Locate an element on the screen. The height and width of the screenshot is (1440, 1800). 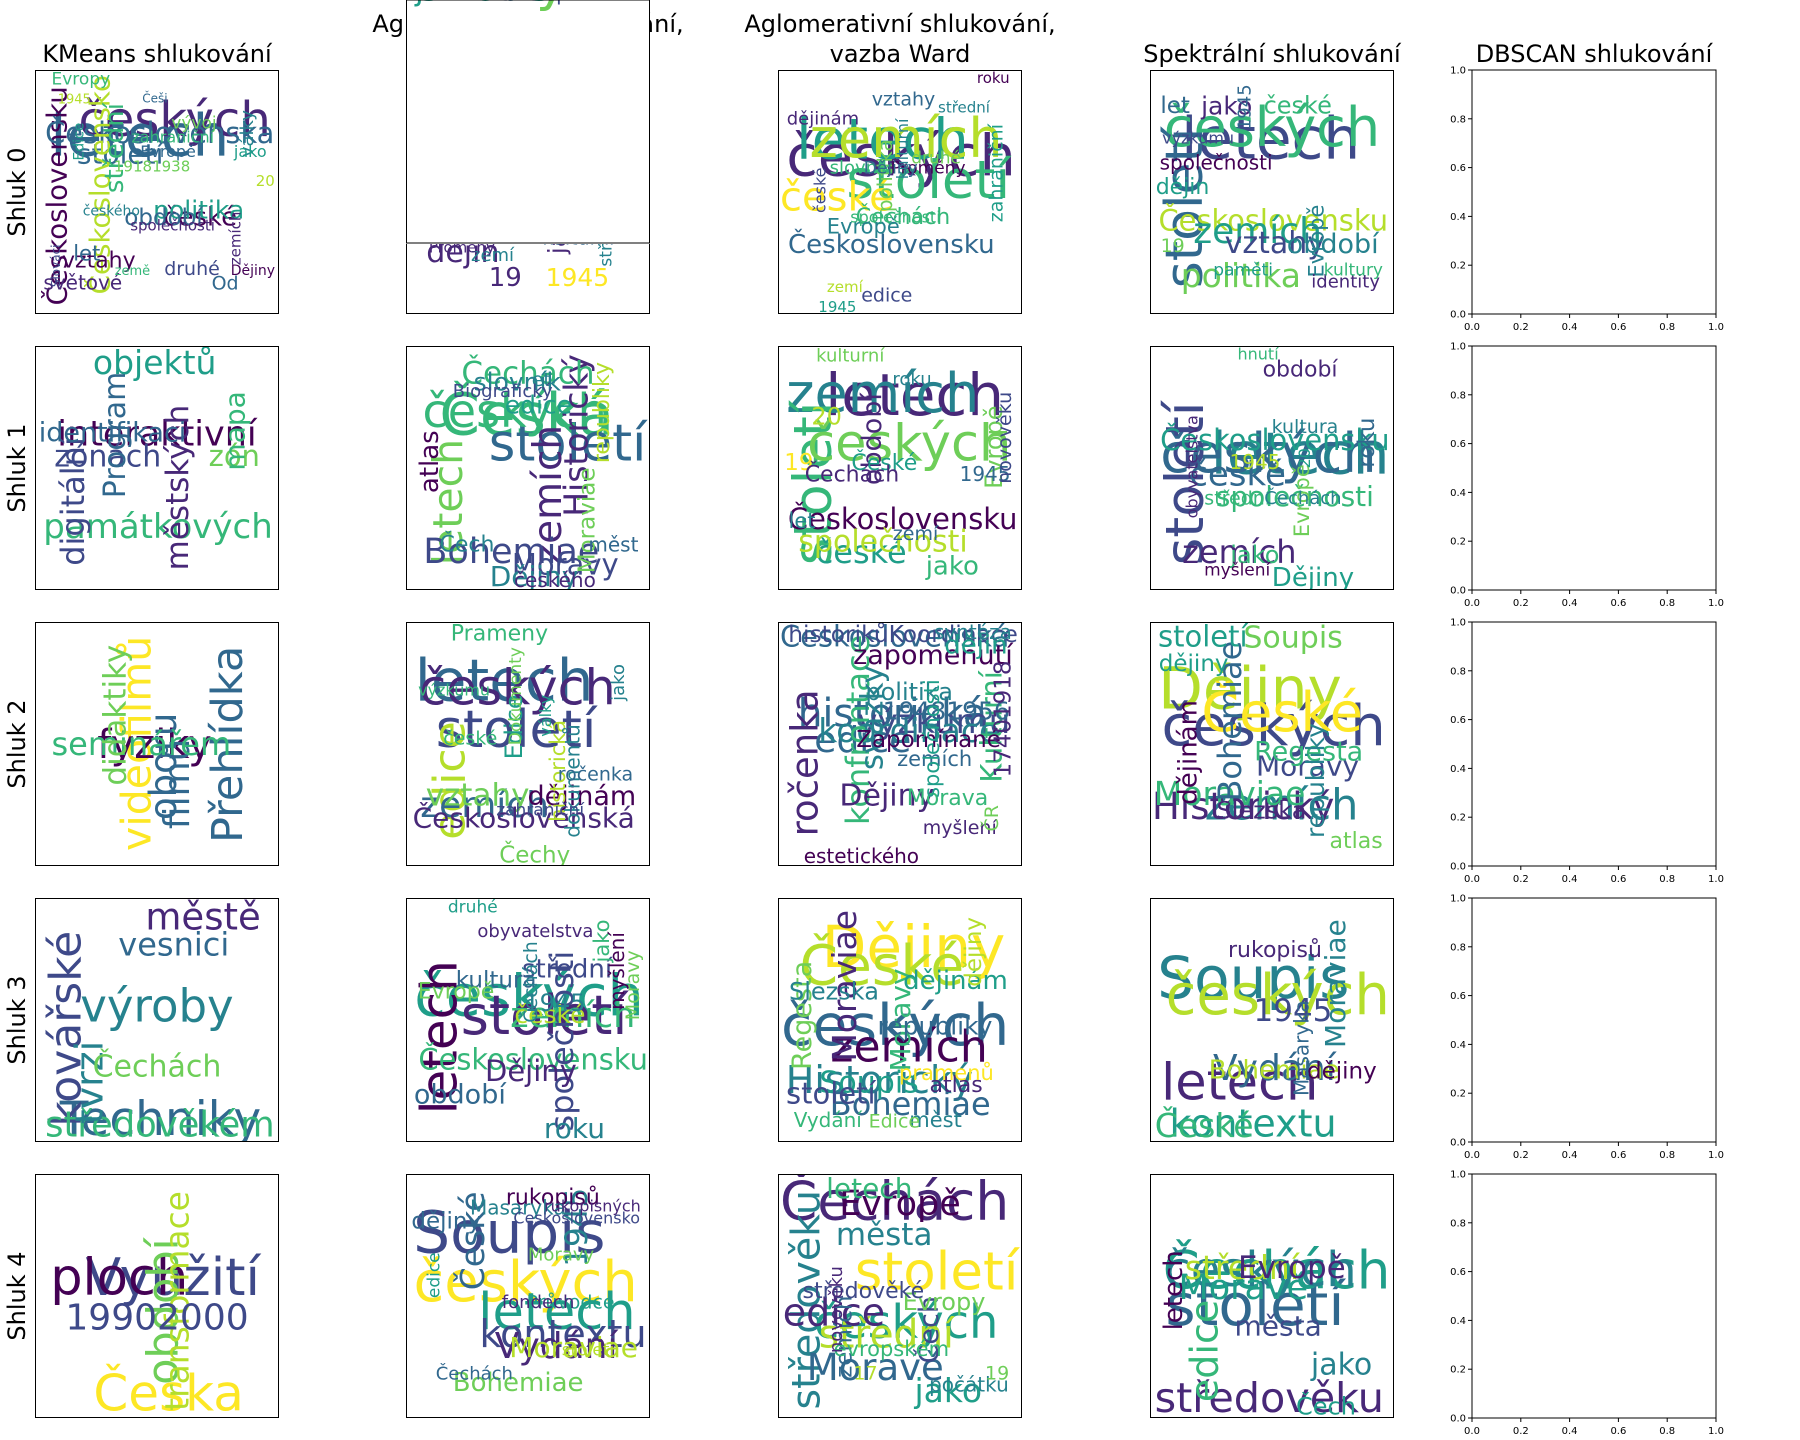
wordcloud-c2-r4-word-2: středověku is located at coordinates (807, 1299).